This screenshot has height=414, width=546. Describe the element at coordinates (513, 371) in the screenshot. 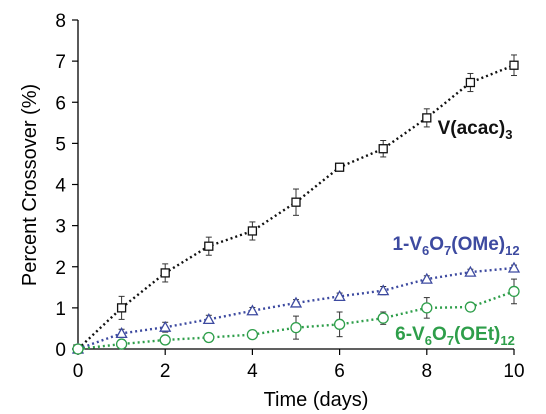

I see `x-tick-label: 10` at that location.